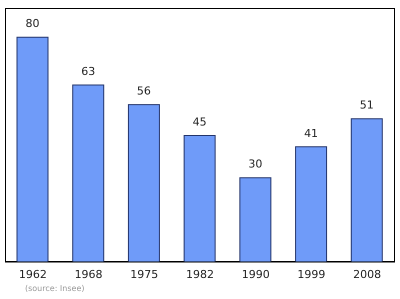  I want to click on data-label: 80, so click(33, 23).